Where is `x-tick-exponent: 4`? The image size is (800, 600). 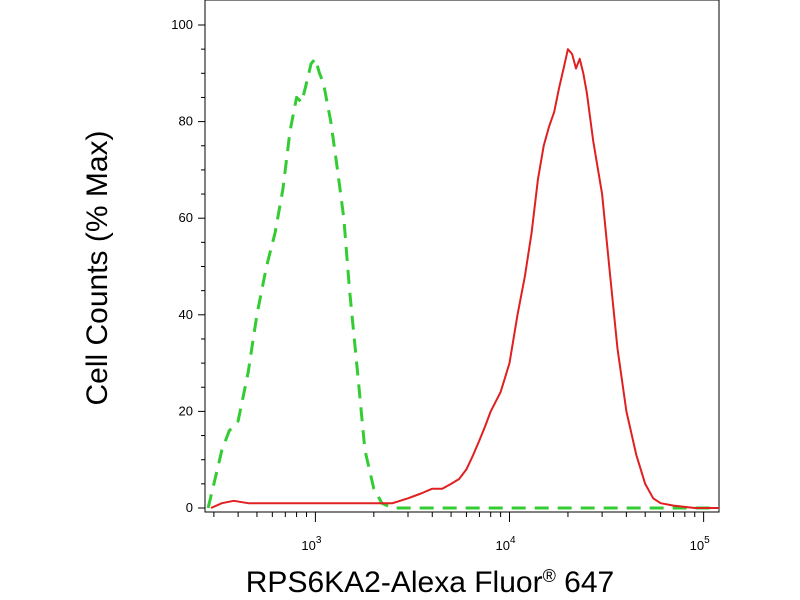 x-tick-exponent: 4 is located at coordinates (513, 540).